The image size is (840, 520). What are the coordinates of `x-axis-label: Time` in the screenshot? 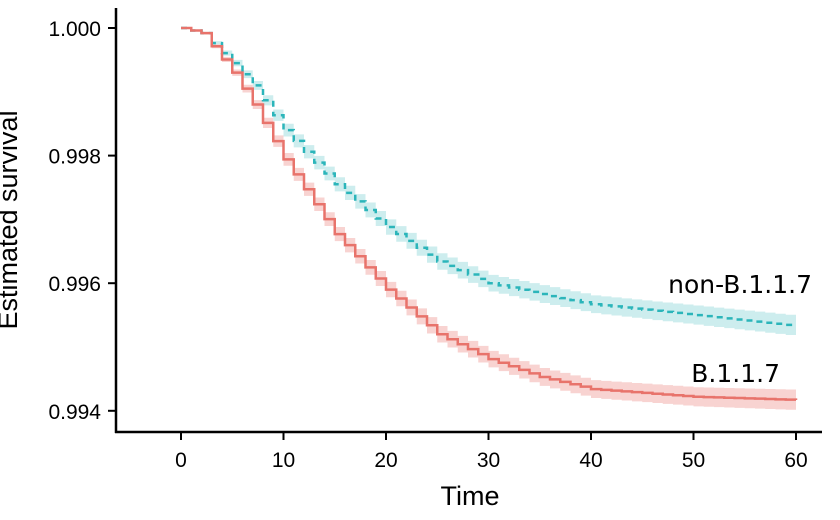 It's located at (470, 496).